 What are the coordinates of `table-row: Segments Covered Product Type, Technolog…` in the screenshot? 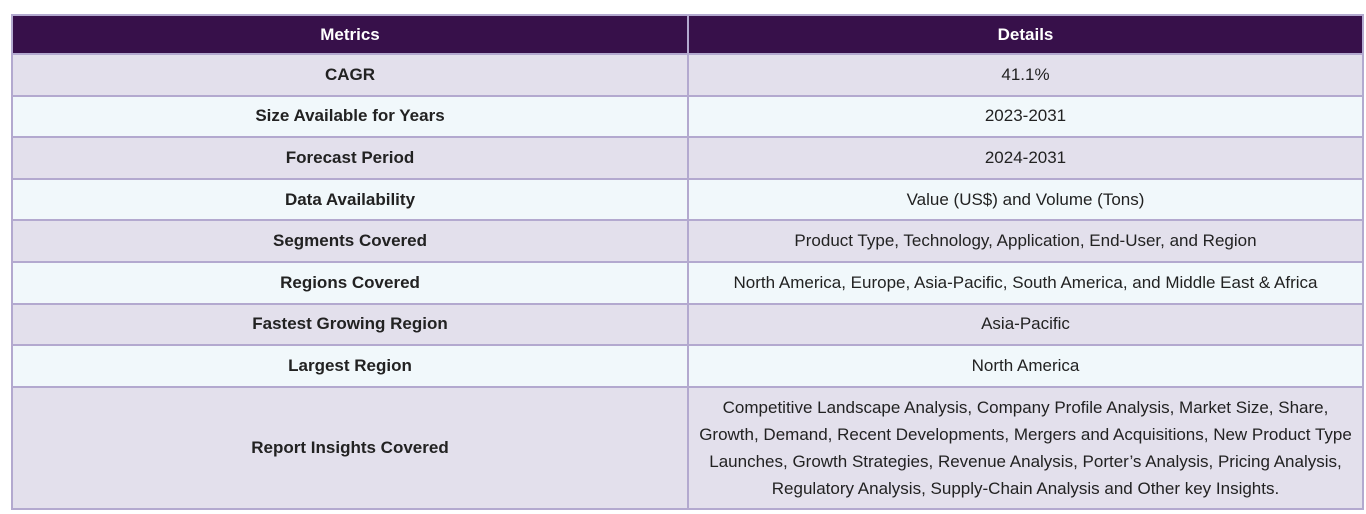 It's located at (687, 241).